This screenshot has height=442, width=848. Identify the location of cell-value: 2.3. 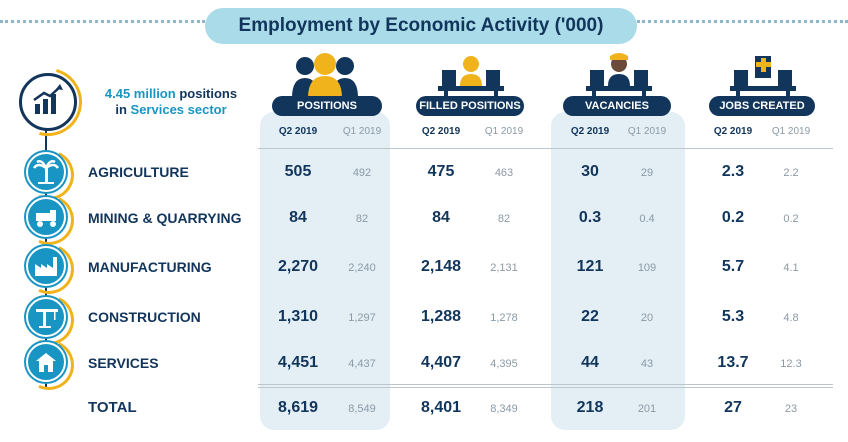
(733, 171).